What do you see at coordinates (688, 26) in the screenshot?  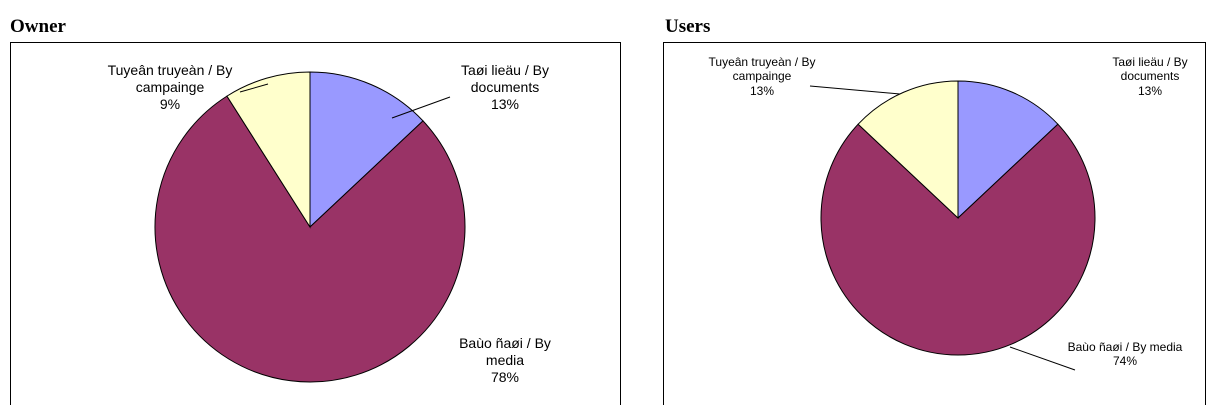 I see `chart-title: Users` at bounding box center [688, 26].